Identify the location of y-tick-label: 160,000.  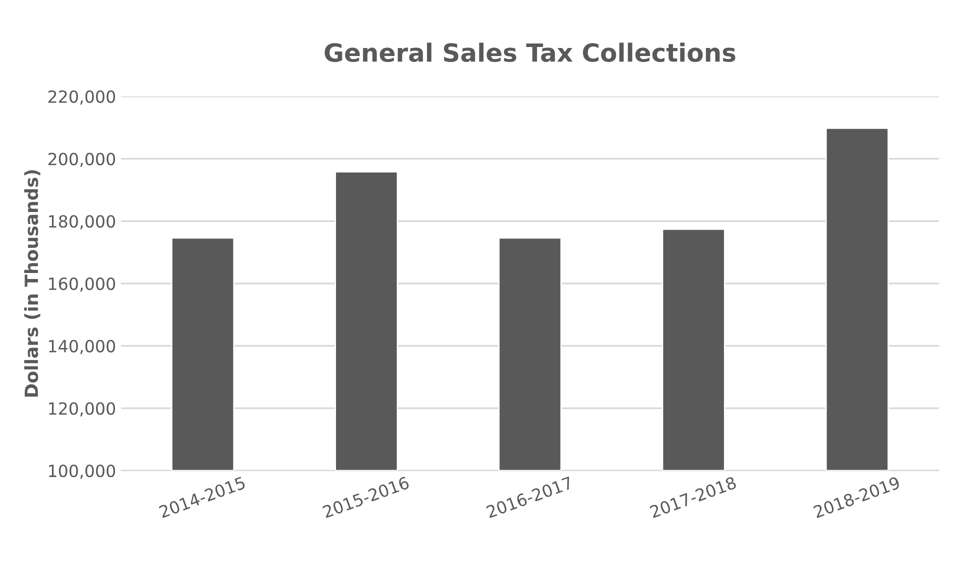
(82, 284).